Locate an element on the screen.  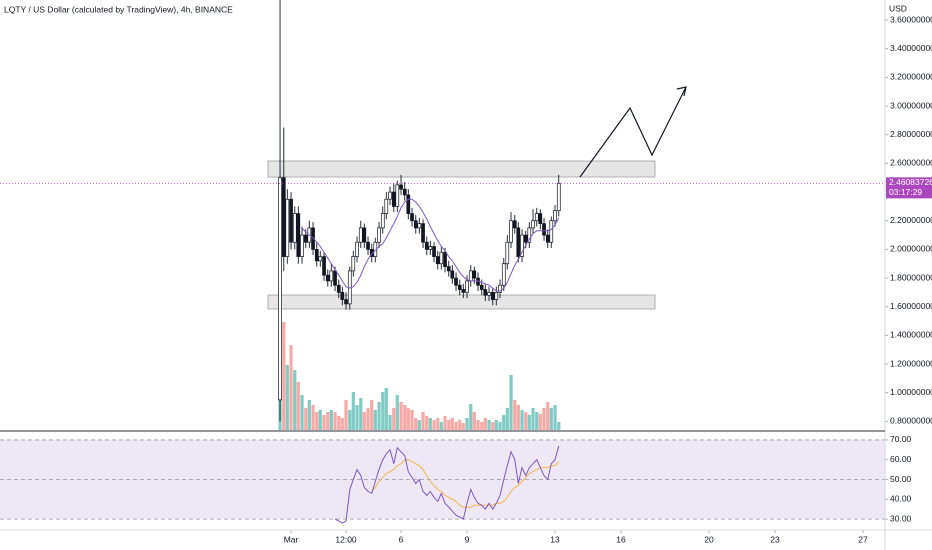
y-tick-label: 2.00000000 is located at coordinates (911, 249).